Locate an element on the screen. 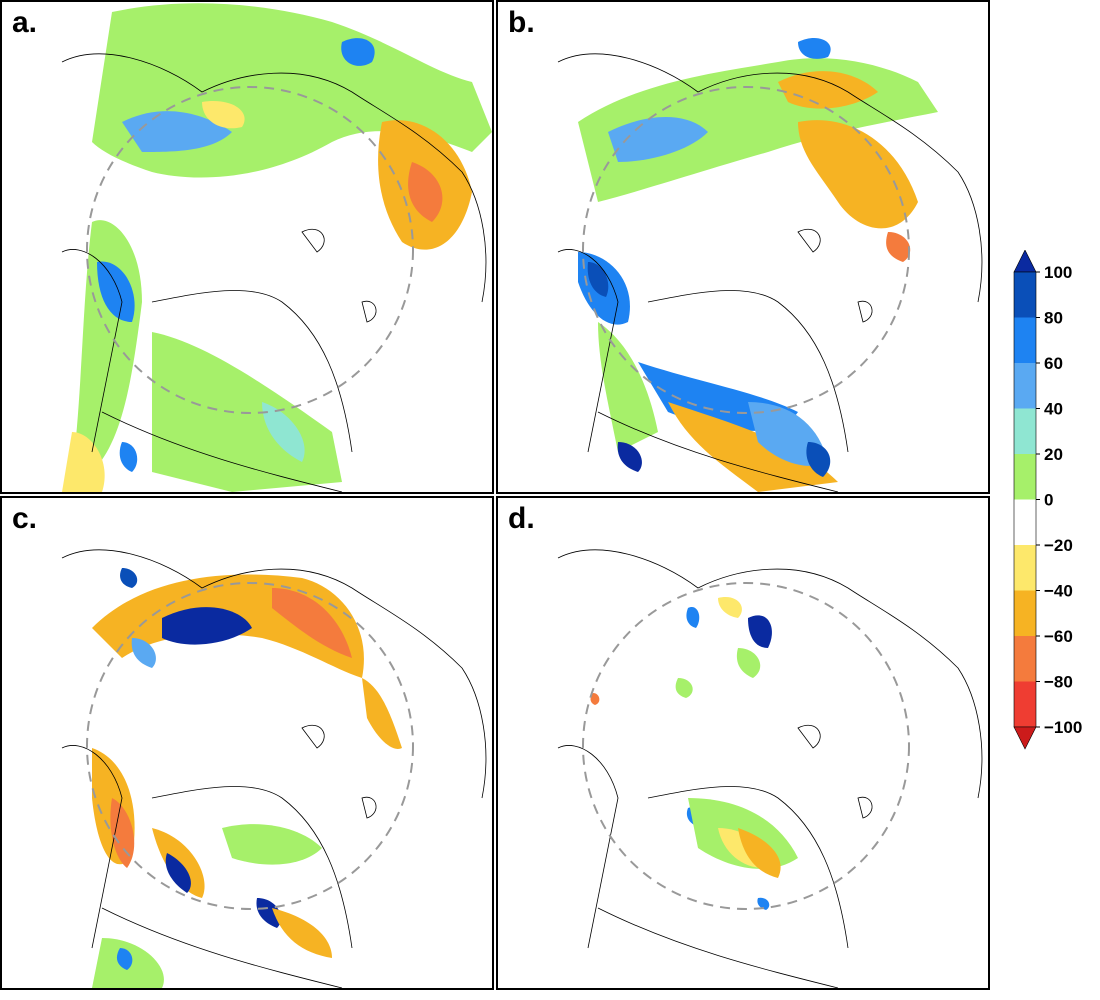 This screenshot has height=1000, width=1100. arctic-circle-c is located at coordinates (250, 746).